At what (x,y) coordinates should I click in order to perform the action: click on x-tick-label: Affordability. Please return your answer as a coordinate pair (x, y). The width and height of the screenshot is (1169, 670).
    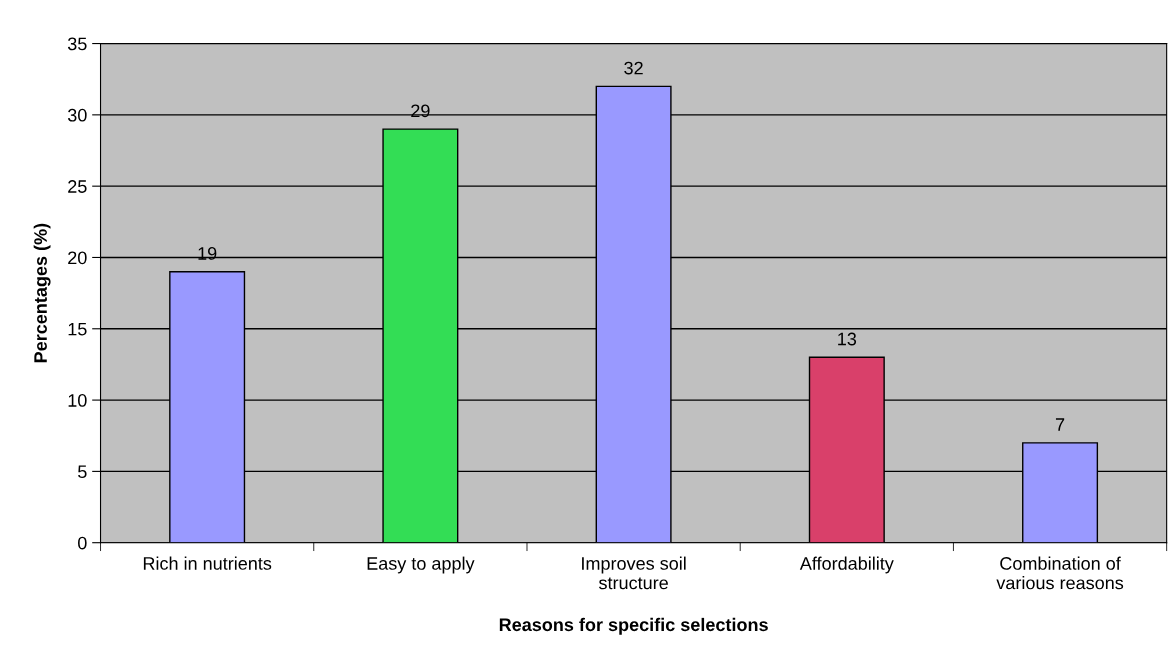
    Looking at the image, I should click on (846, 565).